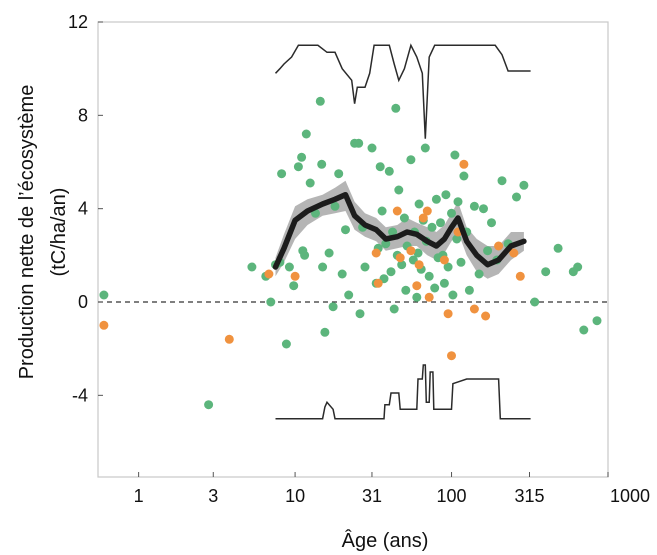  I want to click on x-tick-label: 1, so click(139, 496).